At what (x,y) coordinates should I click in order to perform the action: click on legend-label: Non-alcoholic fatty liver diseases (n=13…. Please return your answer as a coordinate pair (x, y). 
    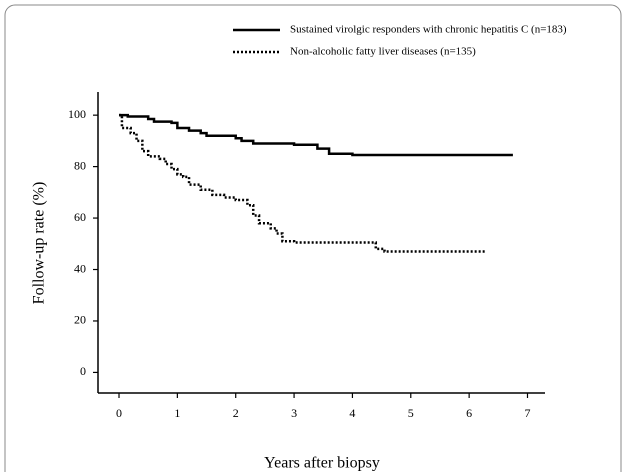
    Looking at the image, I should click on (383, 52).